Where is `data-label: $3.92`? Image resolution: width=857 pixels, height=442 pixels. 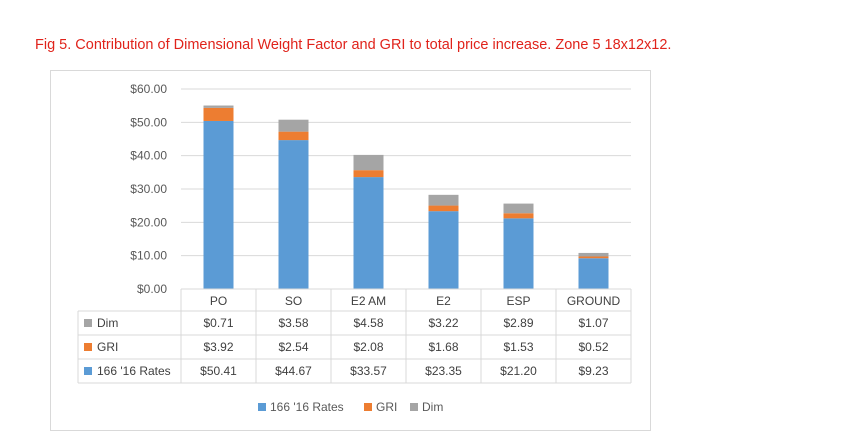 data-label: $3.92 is located at coordinates (218, 347).